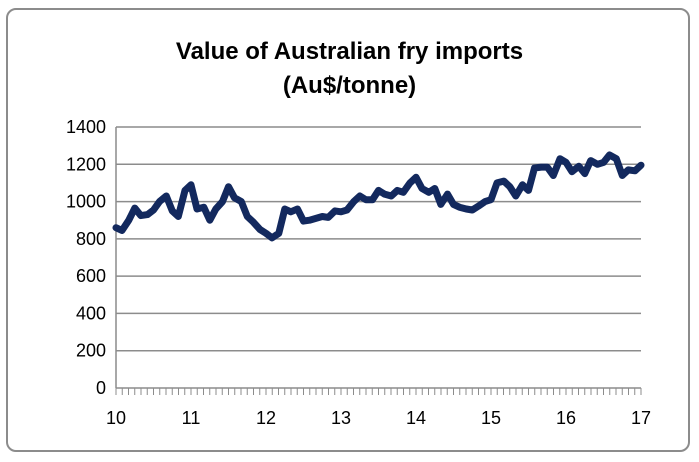  I want to click on y-tick-label: 1200, so click(86, 164).